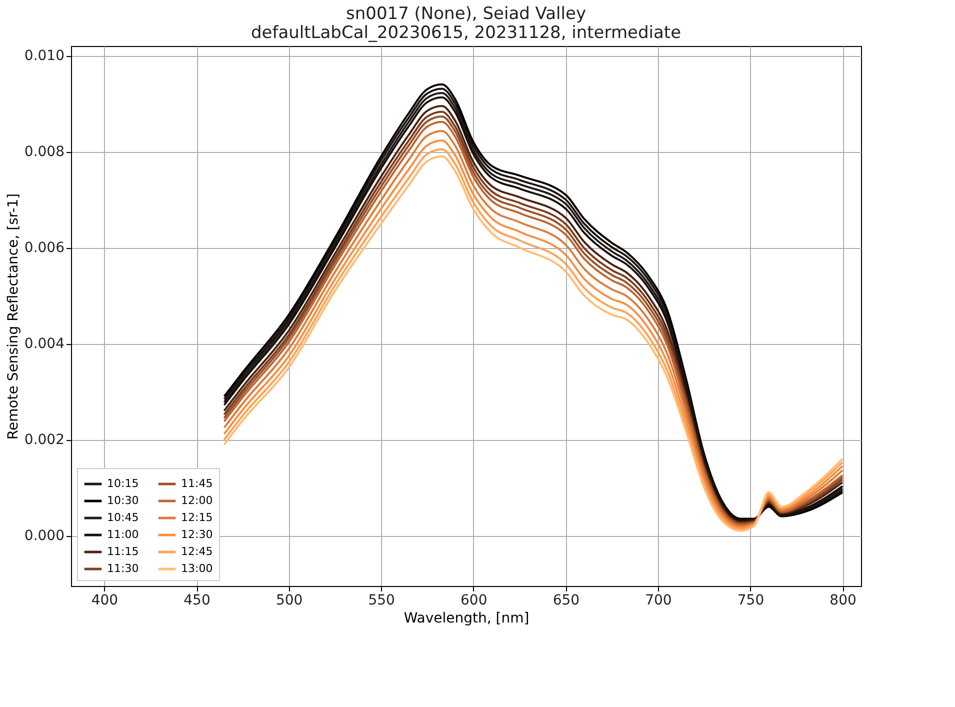  What do you see at coordinates (123, 551) in the screenshot?
I see `legend-label: 11:15` at bounding box center [123, 551].